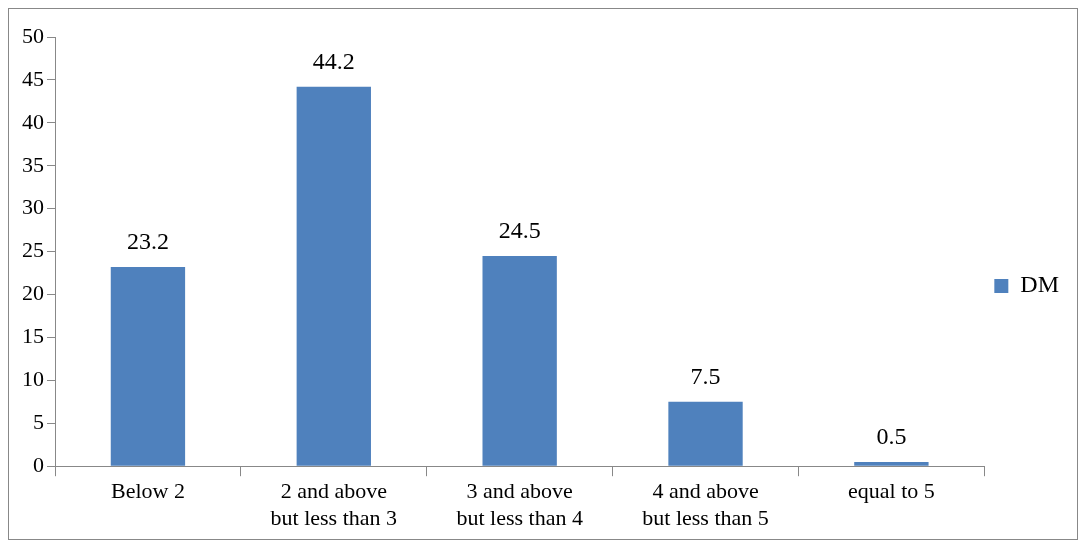 The width and height of the screenshot is (1083, 545). What do you see at coordinates (334, 504) in the screenshot?
I see `x-tick-label: 2 and above but less than 3` at bounding box center [334, 504].